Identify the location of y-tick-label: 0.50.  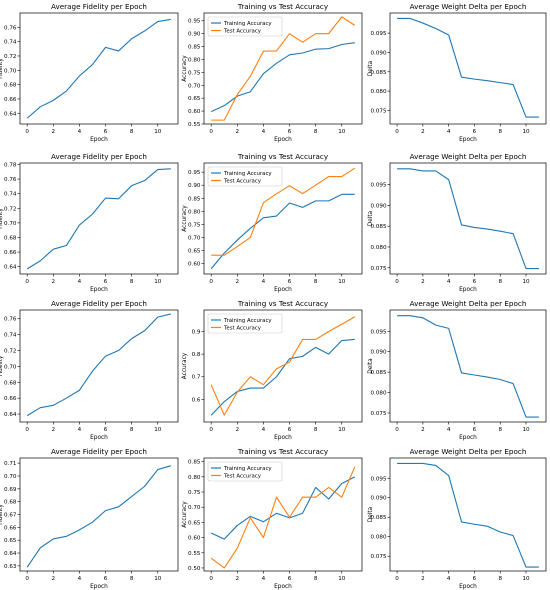
(194, 569).